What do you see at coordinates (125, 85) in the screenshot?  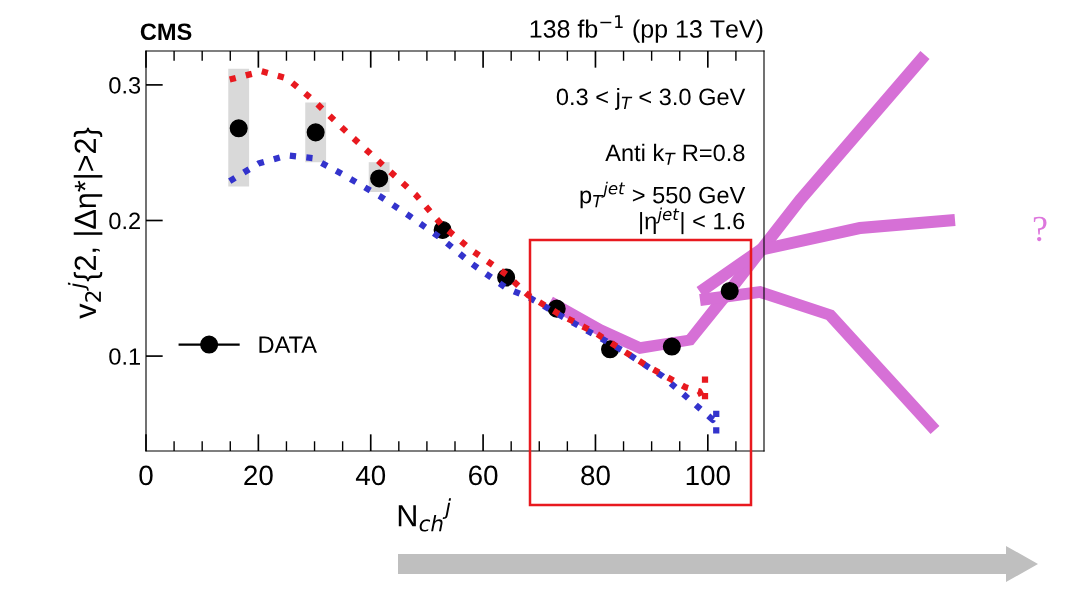 I see `y-tick-label: 0.3` at bounding box center [125, 85].